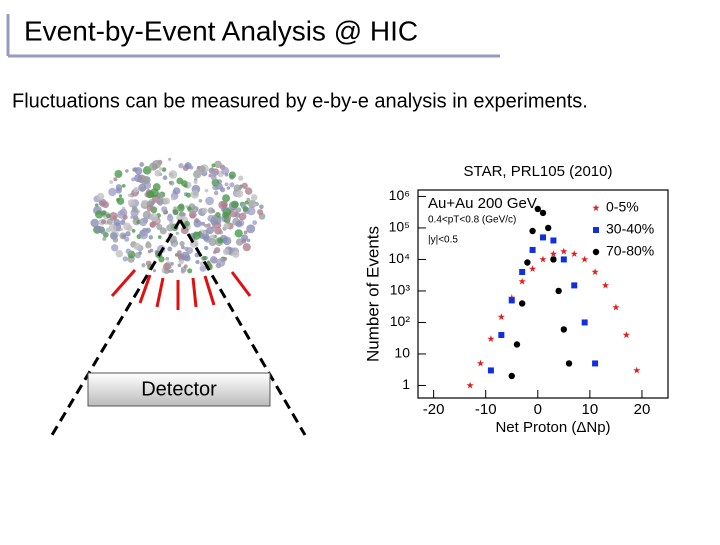 The image size is (720, 545). Describe the element at coordinates (630, 251) in the screenshot. I see `legend-label: 70-80%` at that location.